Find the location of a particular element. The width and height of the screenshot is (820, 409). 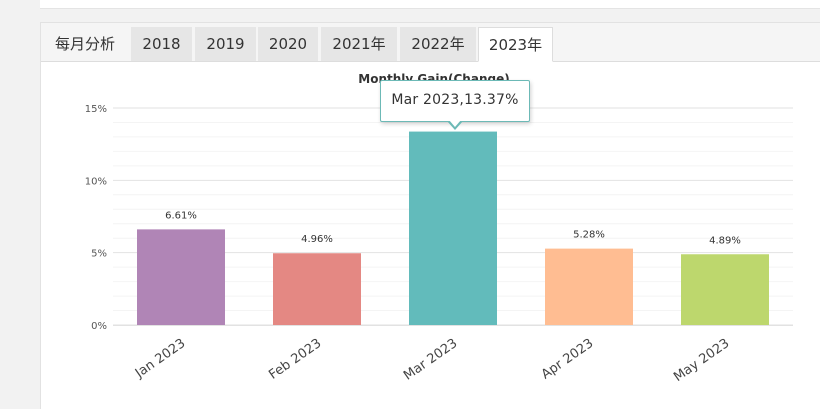

x-tick-label: Feb 2023 is located at coordinates (295, 359).